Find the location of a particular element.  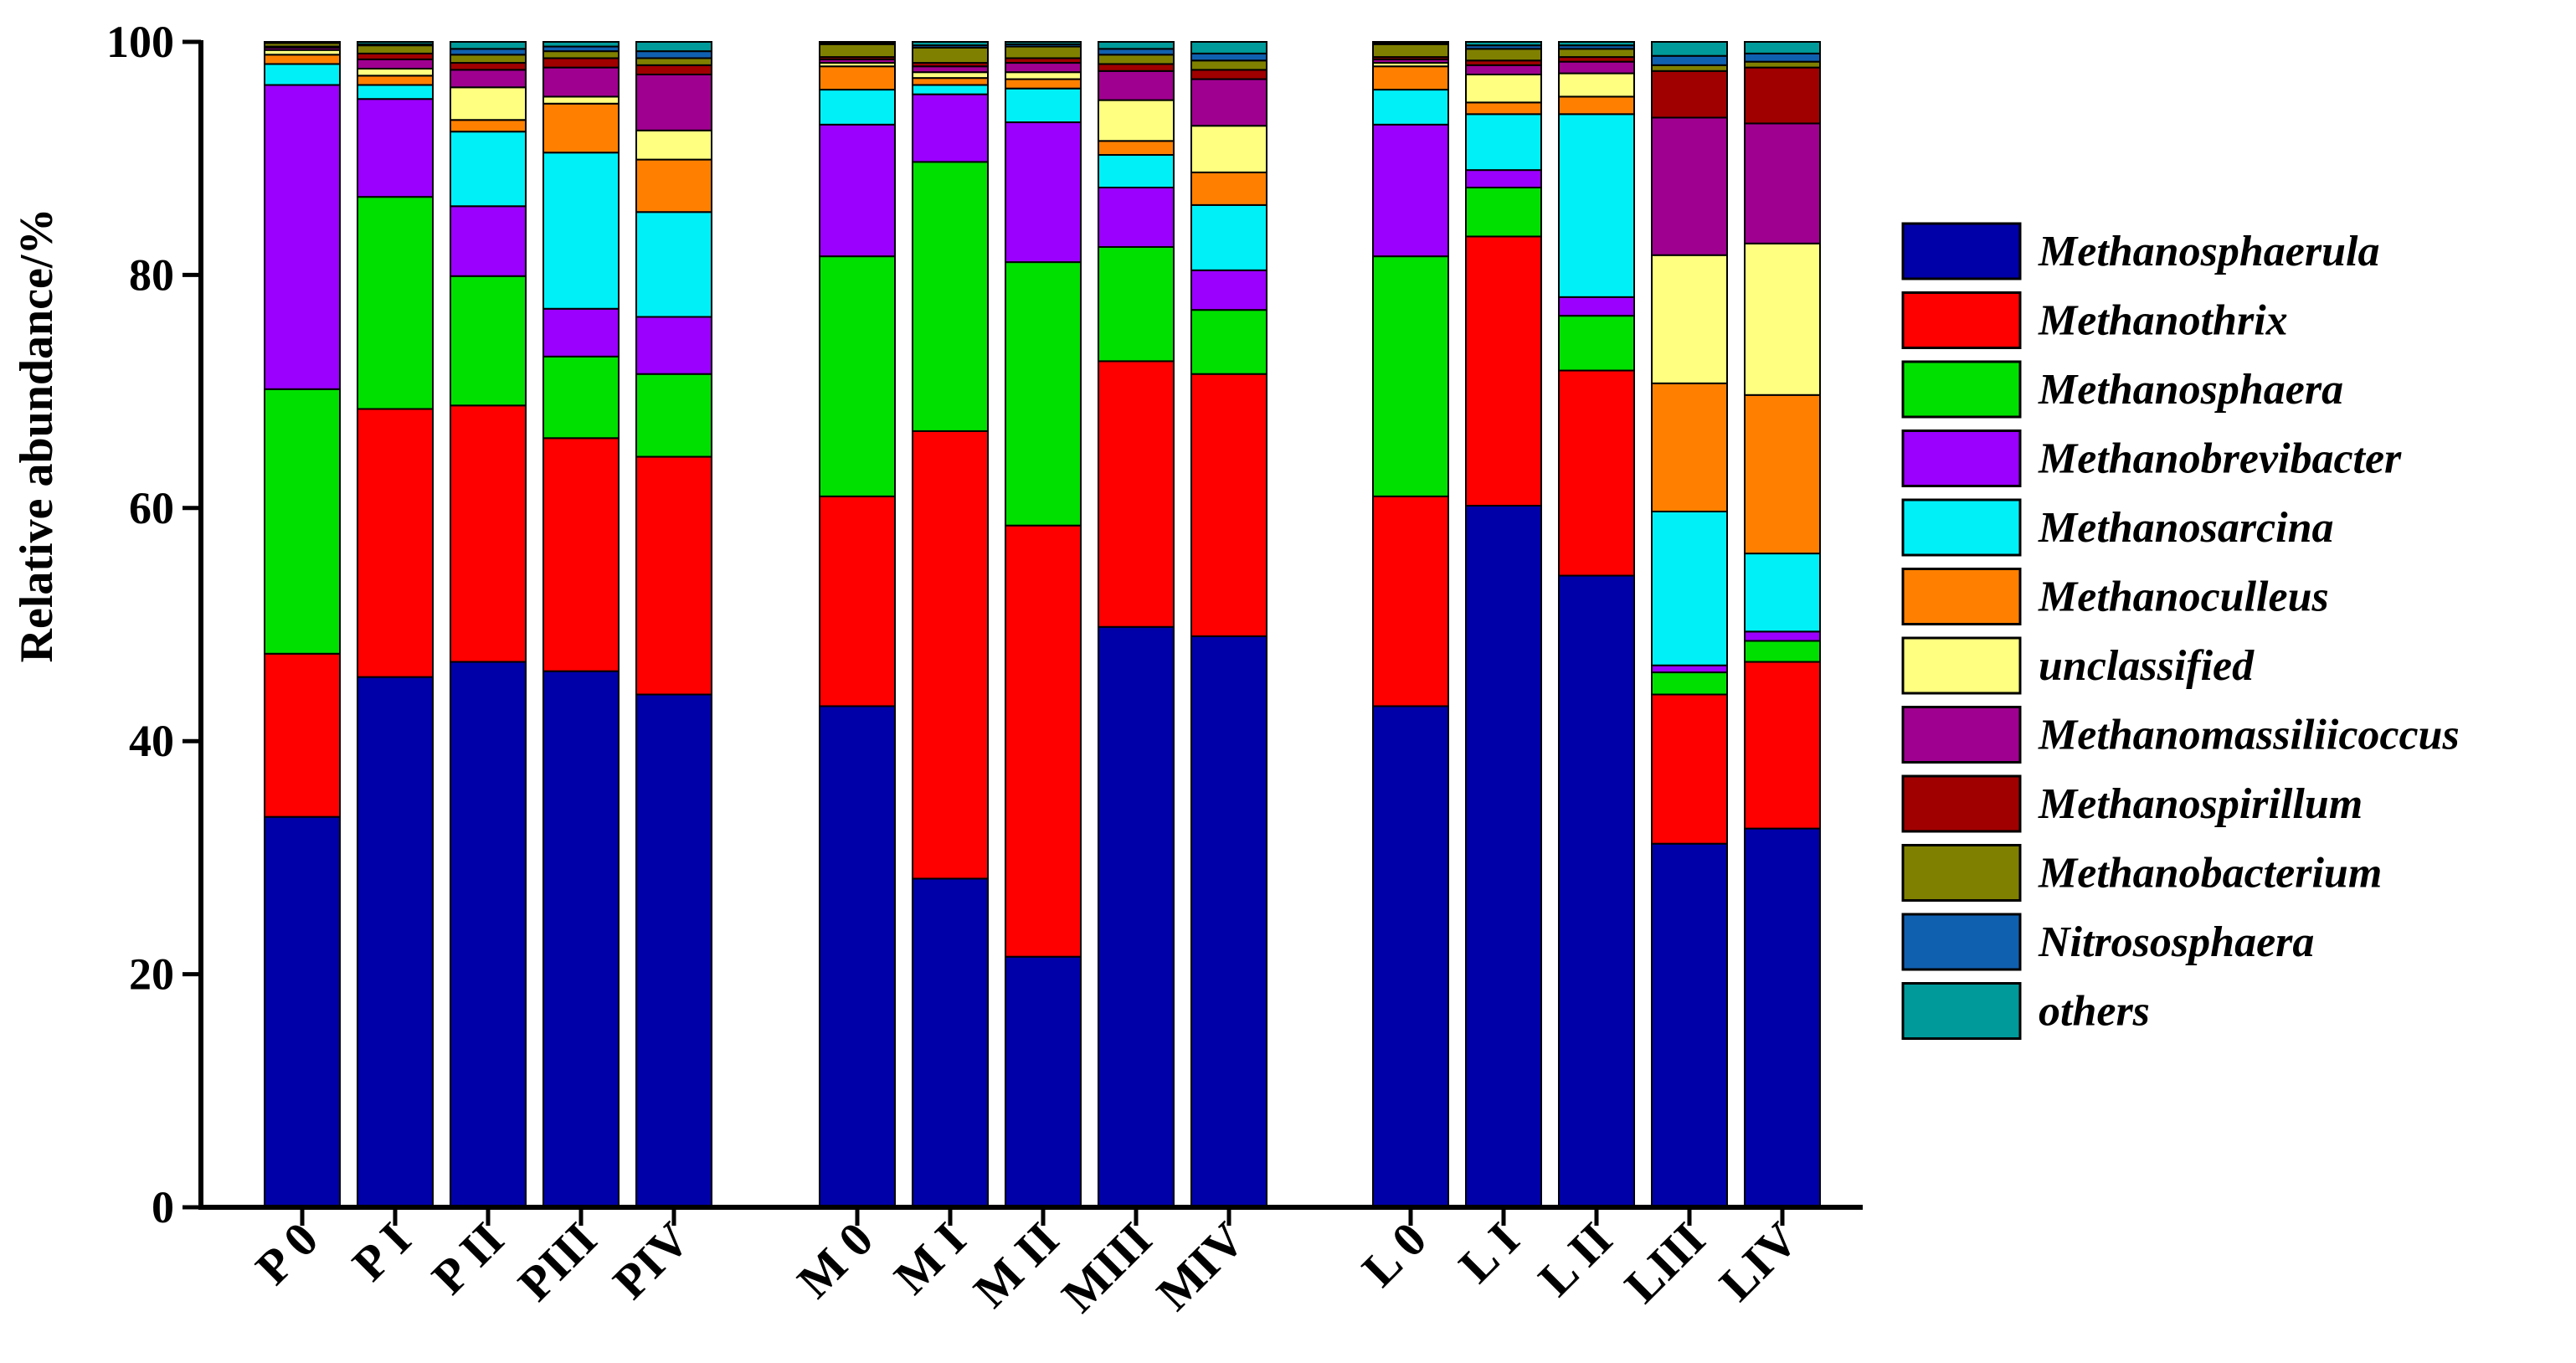

x-tick-label: MIV is located at coordinates (1201, 1265).